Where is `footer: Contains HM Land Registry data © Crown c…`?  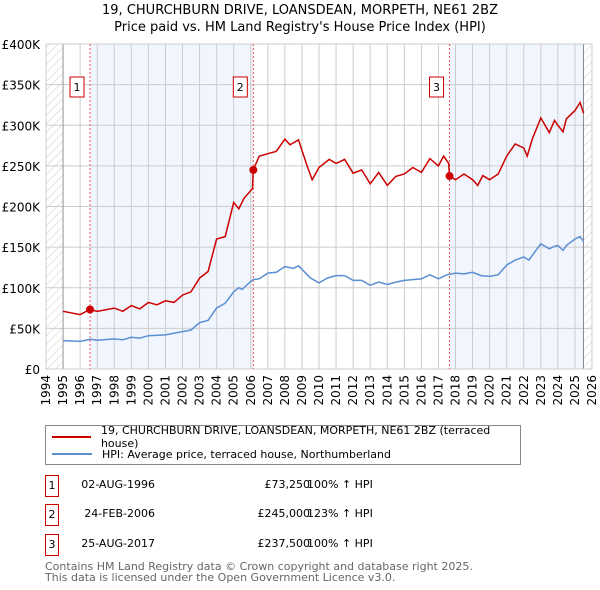
footer: Contains HM Land Registry data © Crown c… is located at coordinates (259, 572).